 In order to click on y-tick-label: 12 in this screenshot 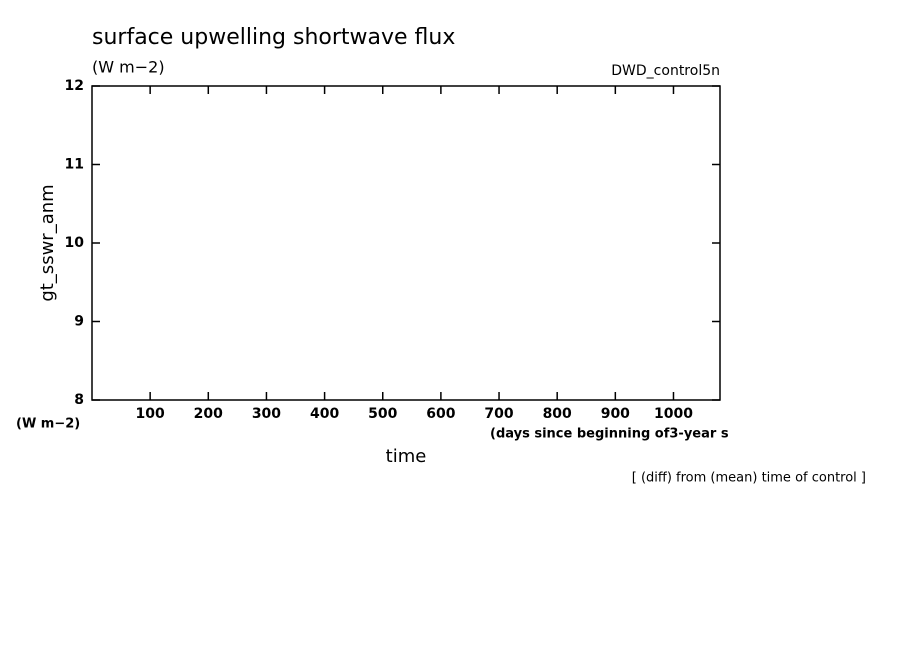, I will do `click(74, 86)`.